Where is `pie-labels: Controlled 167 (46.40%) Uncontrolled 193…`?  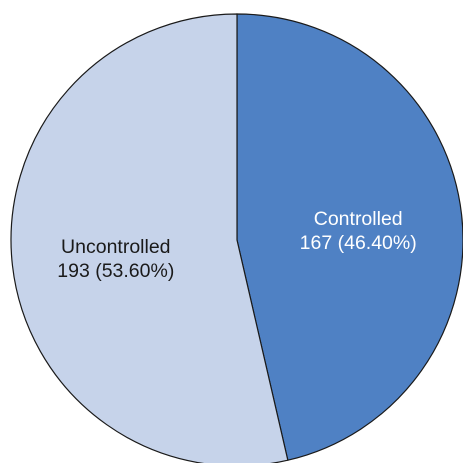
pie-labels: Controlled 167 (46.40%) Uncontrolled 193… is located at coordinates (236, 245).